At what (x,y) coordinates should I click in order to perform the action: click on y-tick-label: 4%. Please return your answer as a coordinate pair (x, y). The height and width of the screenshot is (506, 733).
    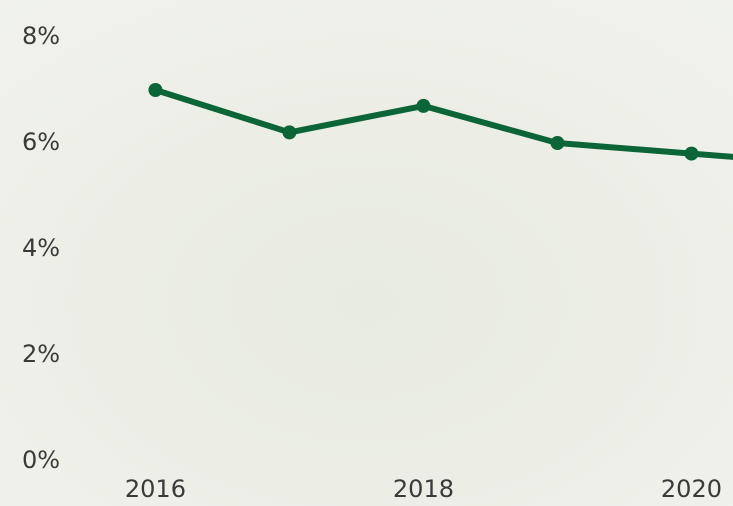
    Looking at the image, I should click on (41, 248).